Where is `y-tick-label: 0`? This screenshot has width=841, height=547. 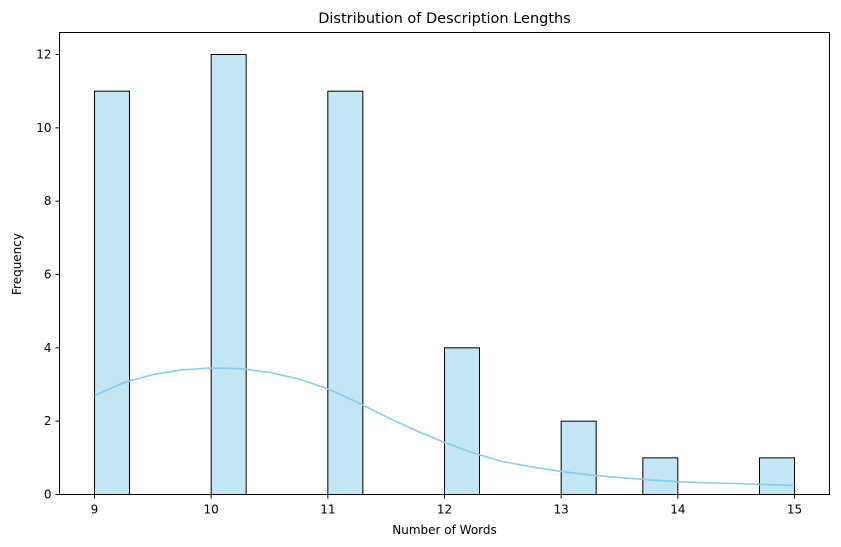
y-tick-label: 0 is located at coordinates (48, 495).